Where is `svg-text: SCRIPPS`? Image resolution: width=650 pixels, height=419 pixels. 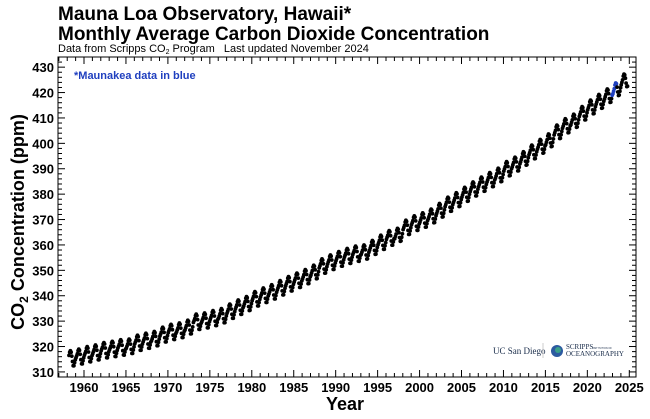 svg-text: SCRIPPS is located at coordinates (579, 347).